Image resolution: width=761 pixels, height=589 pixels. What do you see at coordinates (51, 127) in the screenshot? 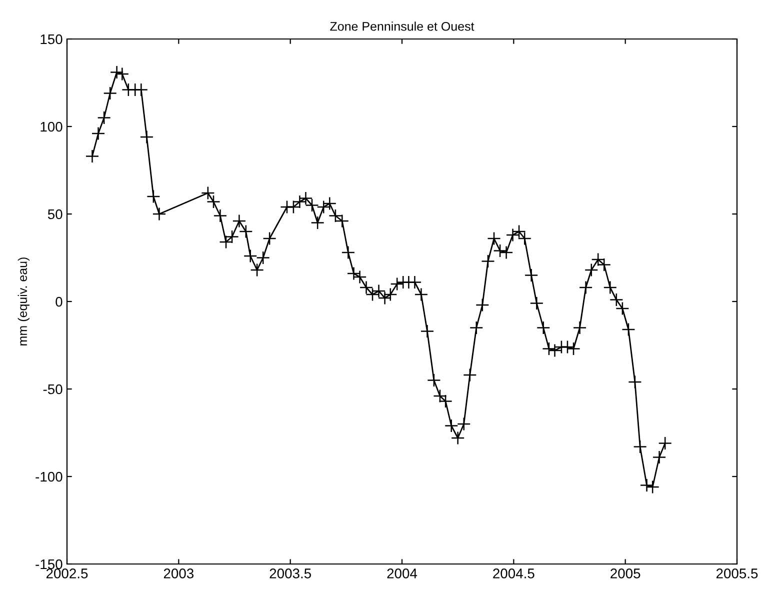
I see `y-tick-label: 100` at bounding box center [51, 127].